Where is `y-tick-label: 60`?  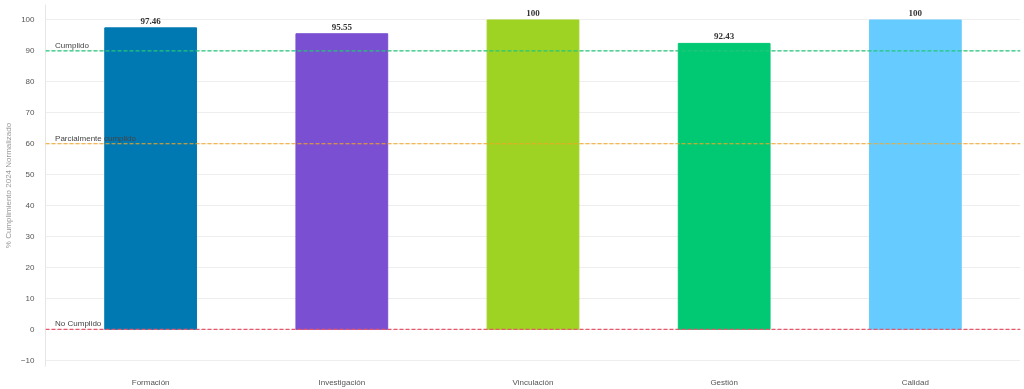 y-tick-label: 60 is located at coordinates (30, 144).